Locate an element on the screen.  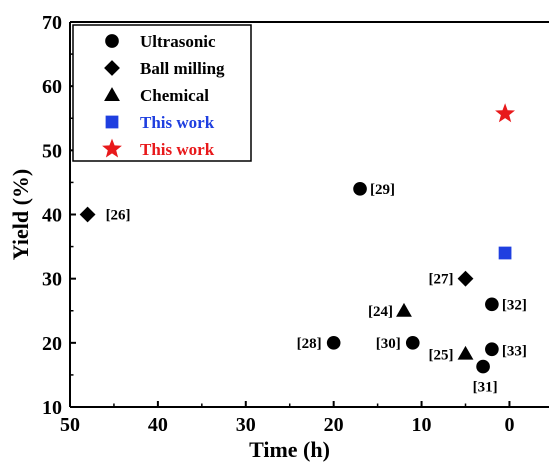
y-tick-label: 30 is located at coordinates (52, 280).